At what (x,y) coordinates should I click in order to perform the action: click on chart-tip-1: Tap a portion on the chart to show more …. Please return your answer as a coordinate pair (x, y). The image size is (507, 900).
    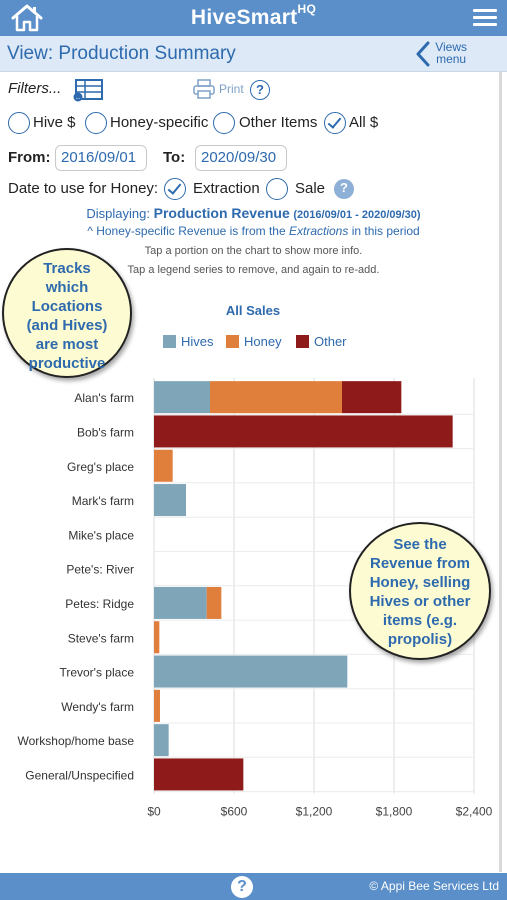
    Looking at the image, I should click on (253, 251).